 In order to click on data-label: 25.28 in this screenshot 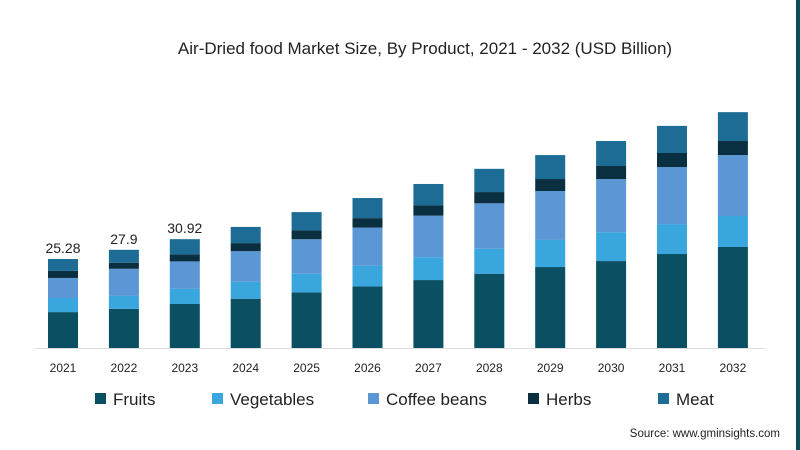, I will do `click(62, 248)`.